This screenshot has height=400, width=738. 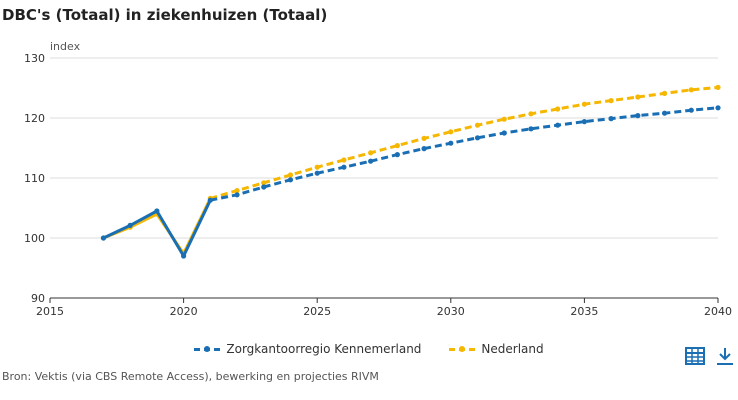 What do you see at coordinates (451, 132) in the screenshot?
I see `data-point-series-1-2030` at bounding box center [451, 132].